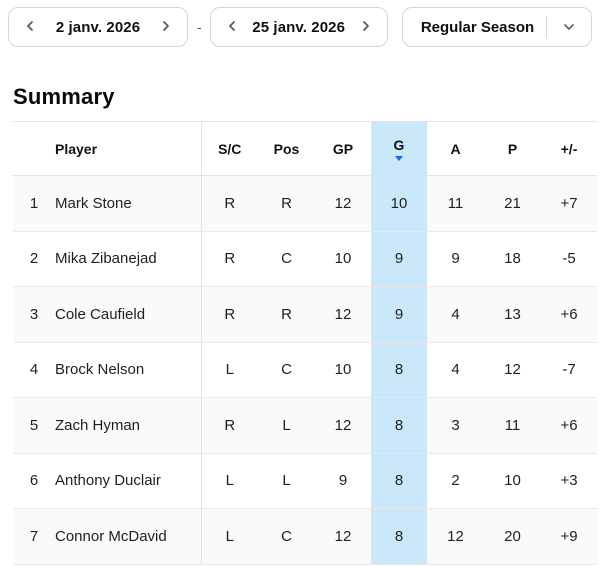  I want to click on player-name: Zach Hyman, so click(128, 425).